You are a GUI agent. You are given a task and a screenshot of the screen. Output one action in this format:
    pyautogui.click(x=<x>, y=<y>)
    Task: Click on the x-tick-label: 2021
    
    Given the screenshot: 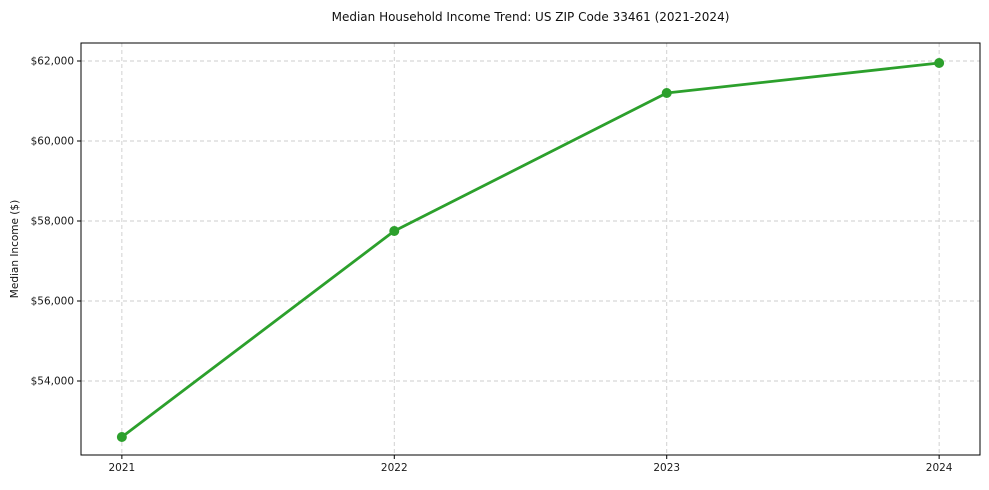 What is the action you would take?
    pyautogui.click(x=121, y=468)
    